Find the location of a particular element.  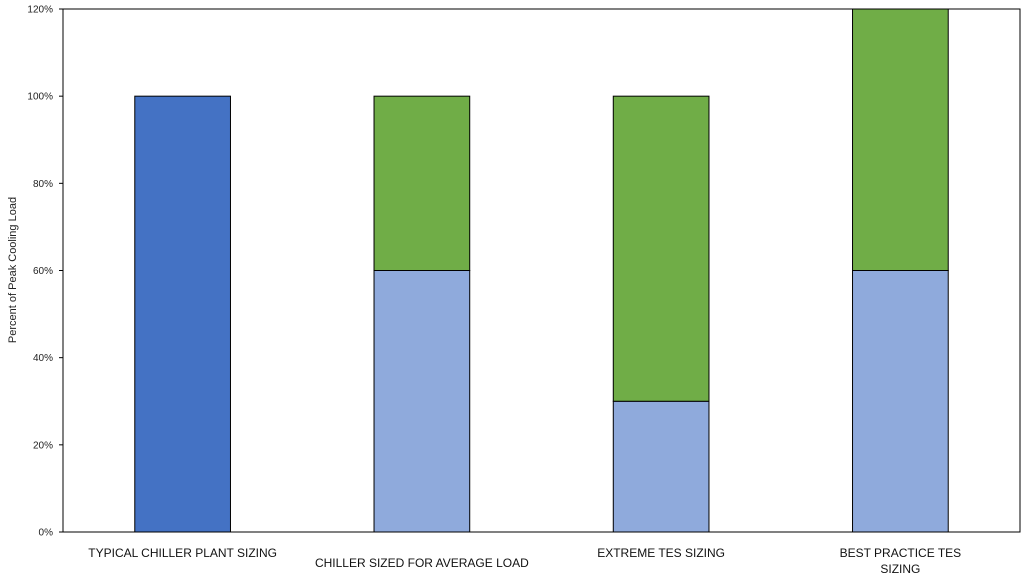

y-tick-label: 100% is located at coordinates (40, 97).